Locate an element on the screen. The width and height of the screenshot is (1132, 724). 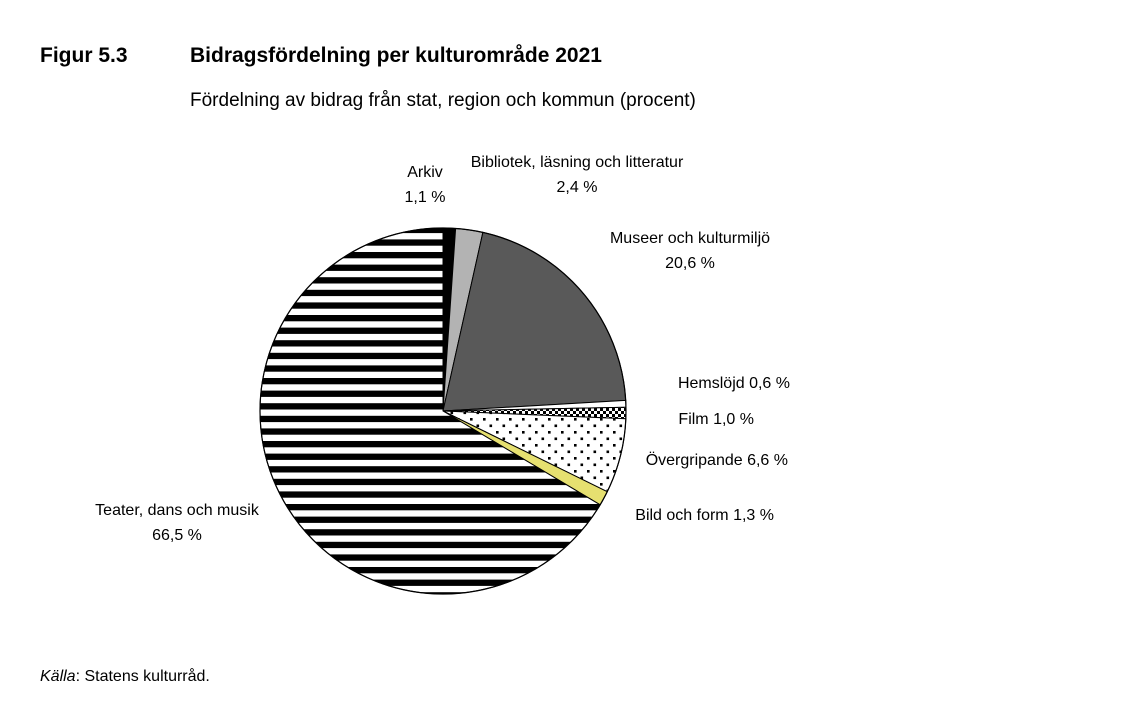
slice-label-bibliotek: Bibliotek, läsning och litteratur 2,4 % is located at coordinates (577, 175).